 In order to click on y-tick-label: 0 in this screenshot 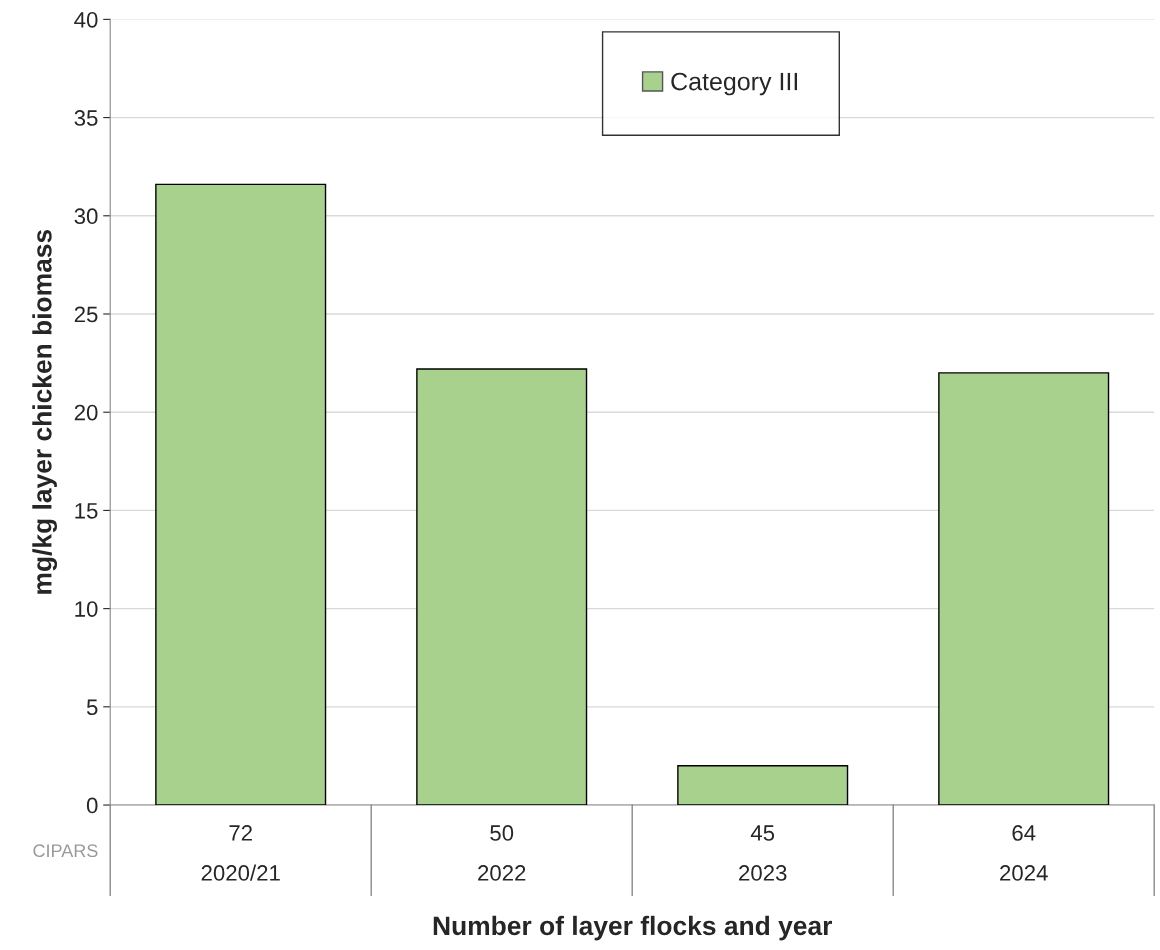, I will do `click(92, 805)`.